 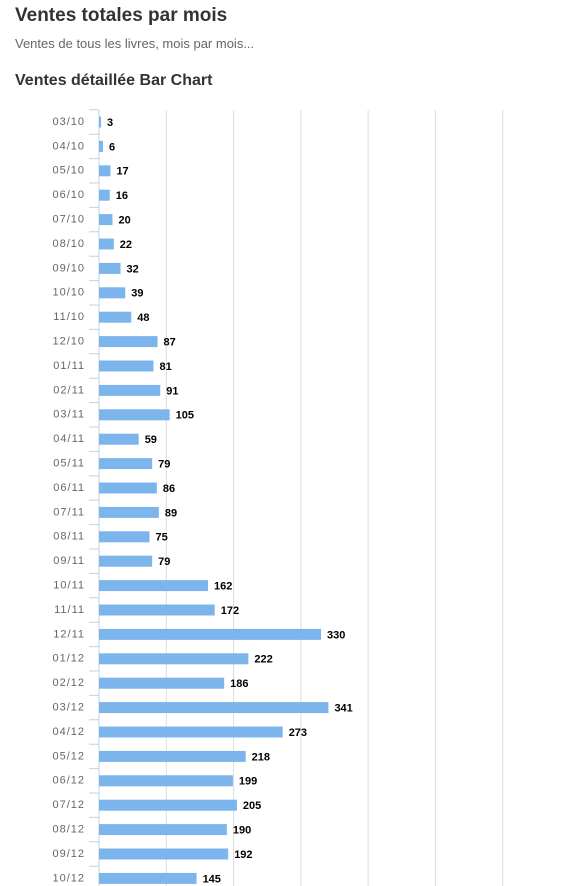 I want to click on y-tick-label: 03/12, so click(x=68, y=708).